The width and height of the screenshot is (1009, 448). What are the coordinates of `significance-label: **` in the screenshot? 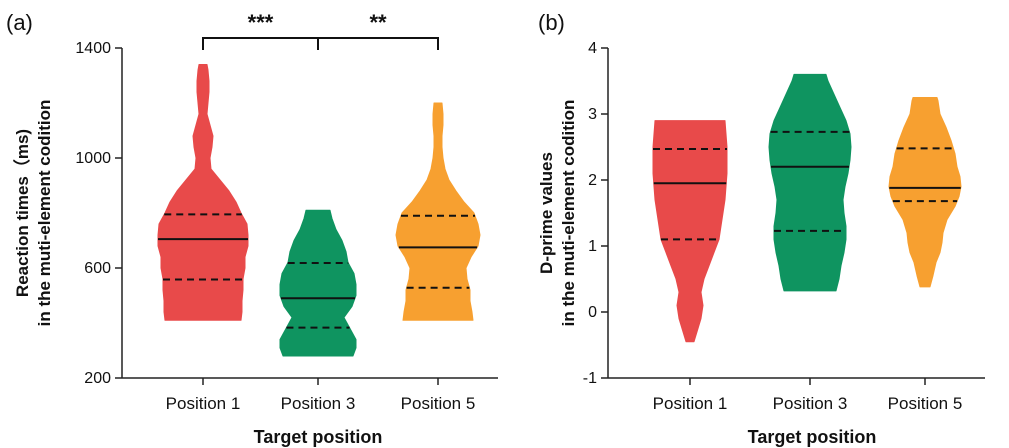 It's located at (378, 22).